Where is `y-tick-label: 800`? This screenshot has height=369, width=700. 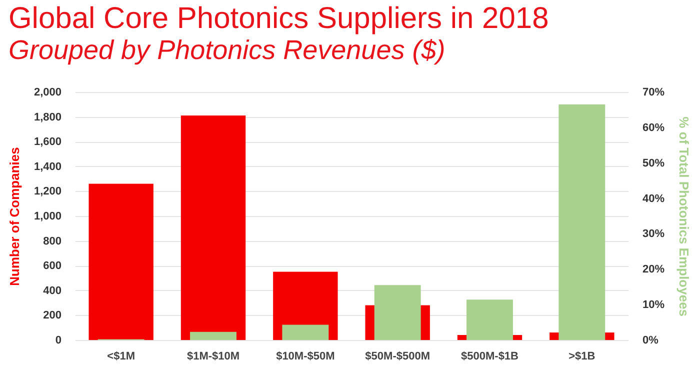
y-tick-label: 800 is located at coordinates (52, 241).